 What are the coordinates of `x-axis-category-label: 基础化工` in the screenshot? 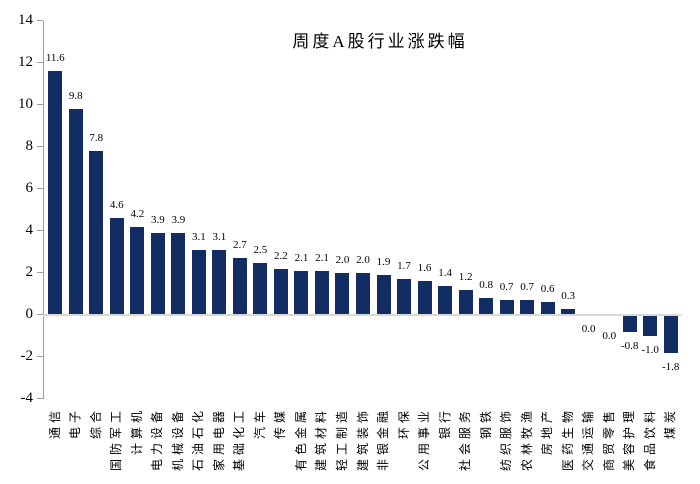 It's located at (239, 439).